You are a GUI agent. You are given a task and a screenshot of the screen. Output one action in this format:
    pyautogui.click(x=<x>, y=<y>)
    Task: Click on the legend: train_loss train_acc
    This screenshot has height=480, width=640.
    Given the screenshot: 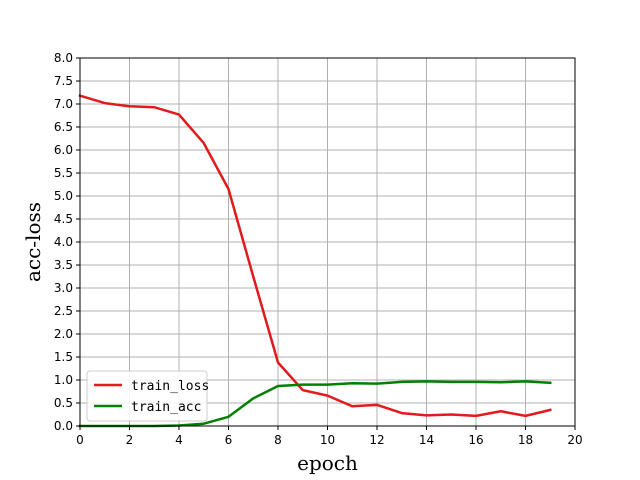 What is the action you would take?
    pyautogui.click(x=147, y=396)
    